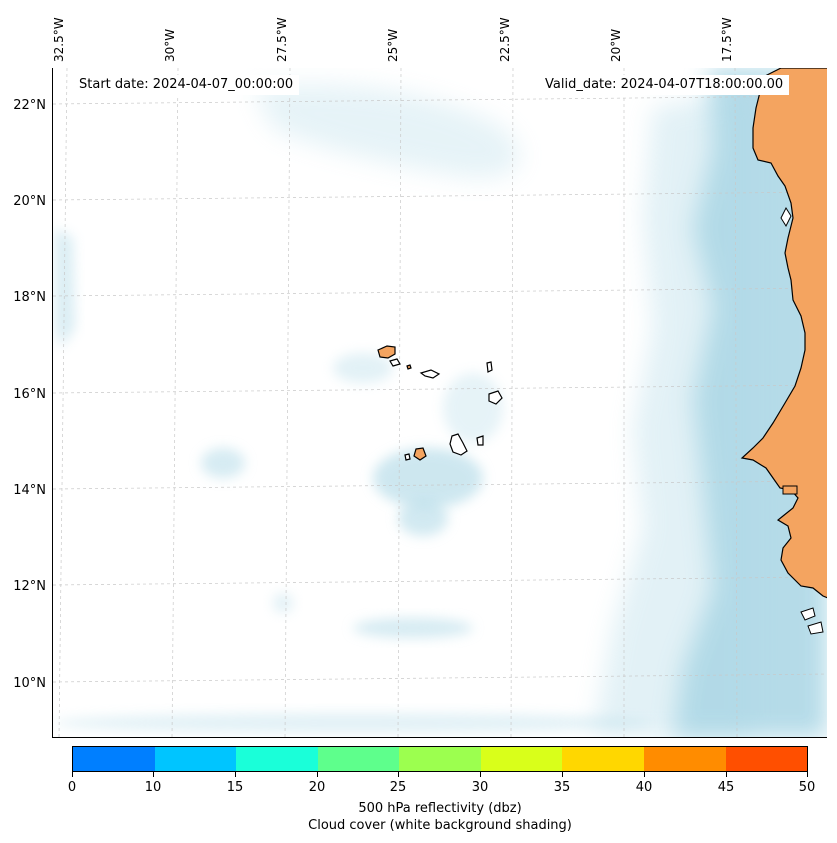 The width and height of the screenshot is (837, 843). I want to click on island-sao-nicolau, so click(430, 374).